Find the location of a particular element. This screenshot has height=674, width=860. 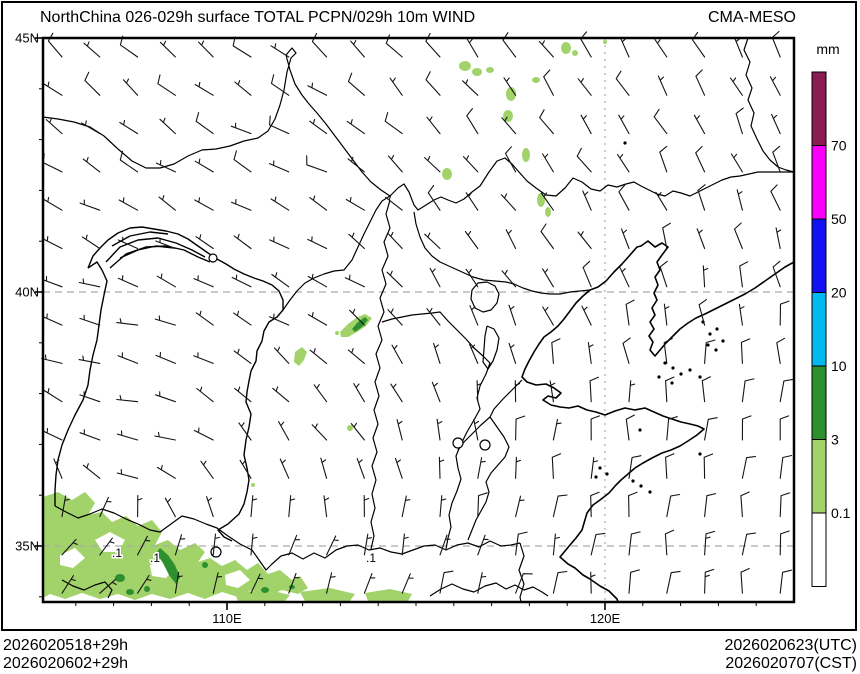

init-time-utc-label: 2026020518+29h is located at coordinates (66, 645).